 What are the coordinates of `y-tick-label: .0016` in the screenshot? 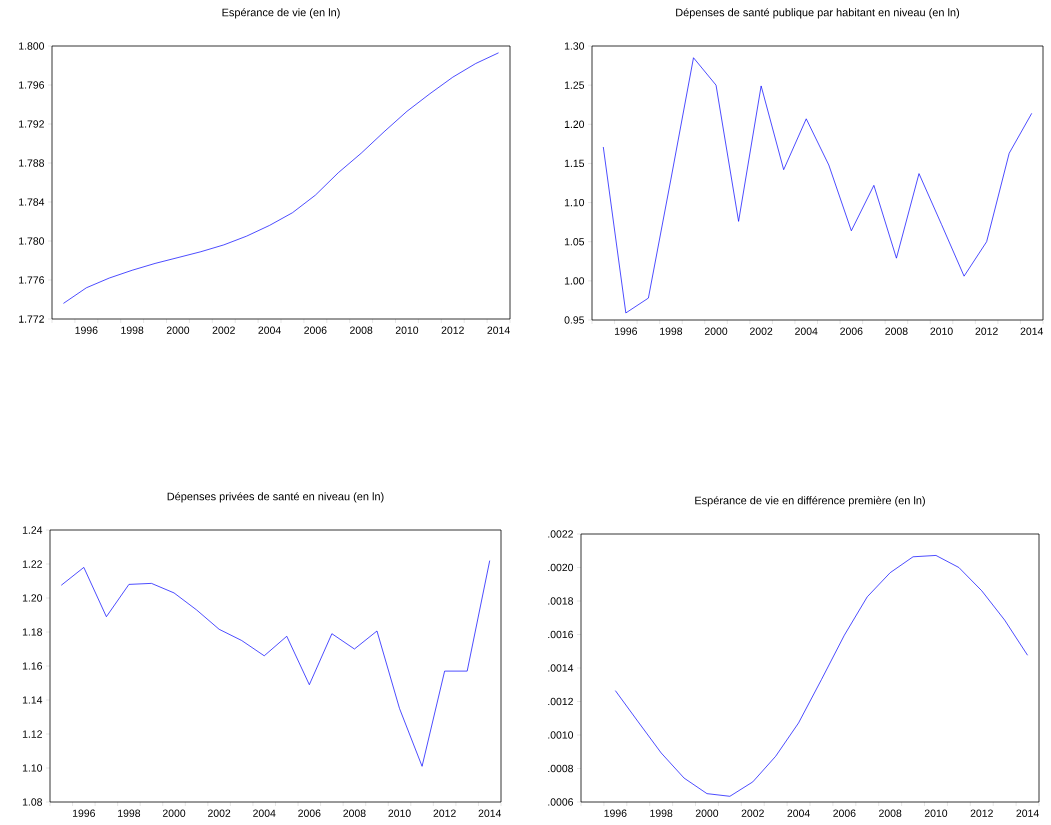 It's located at (561, 634).